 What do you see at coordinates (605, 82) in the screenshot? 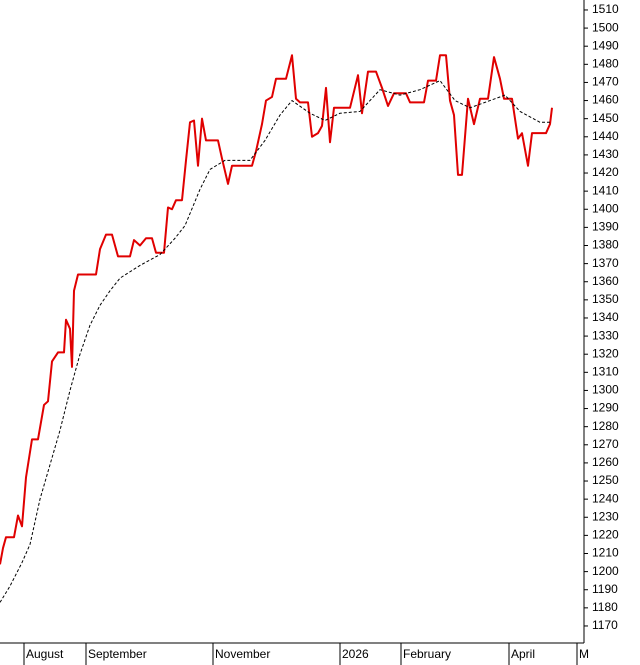
I see `y-tick-label: 1470` at bounding box center [605, 82].